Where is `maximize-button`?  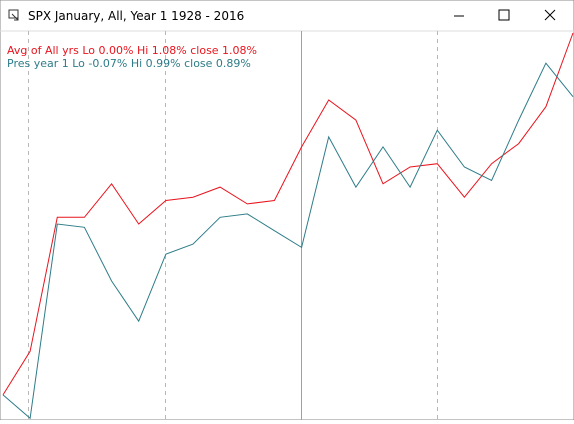 maximize-button is located at coordinates (504, 15).